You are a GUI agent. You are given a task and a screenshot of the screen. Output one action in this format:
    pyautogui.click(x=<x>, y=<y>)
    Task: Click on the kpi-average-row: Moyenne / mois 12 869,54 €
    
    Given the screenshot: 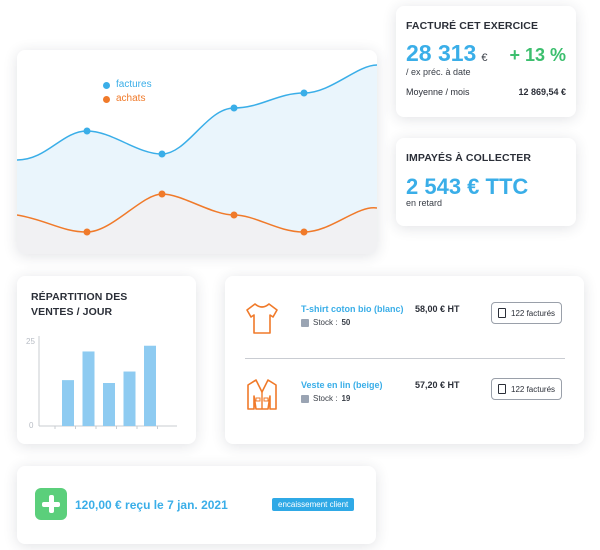 What is the action you would take?
    pyautogui.click(x=486, y=92)
    